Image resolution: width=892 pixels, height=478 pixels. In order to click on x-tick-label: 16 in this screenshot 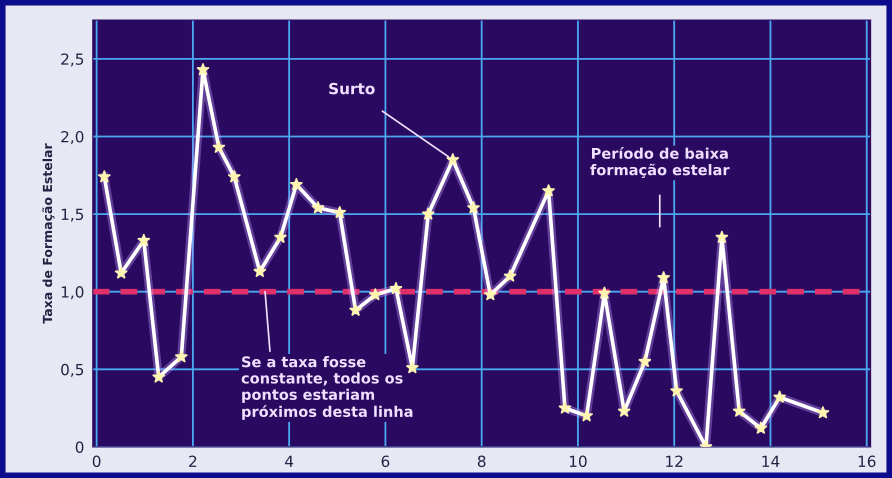, I will do `click(867, 462)`.